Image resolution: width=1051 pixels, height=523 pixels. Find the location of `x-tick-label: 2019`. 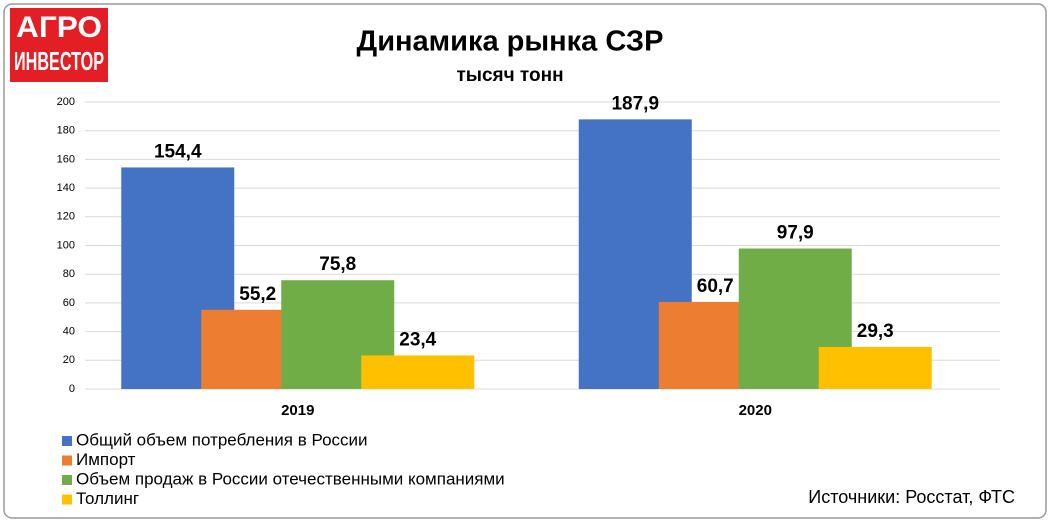

x-tick-label: 2019 is located at coordinates (297, 410).